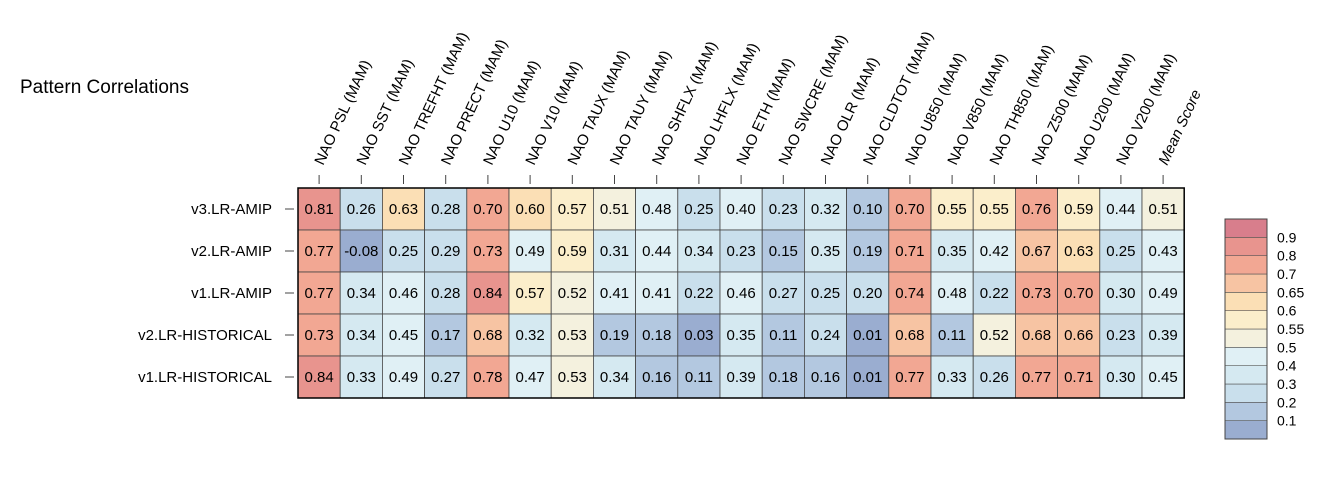 The width and height of the screenshot is (1329, 481). What do you see at coordinates (825, 251) in the screenshot?
I see `cell-value-label: 0.35` at bounding box center [825, 251].